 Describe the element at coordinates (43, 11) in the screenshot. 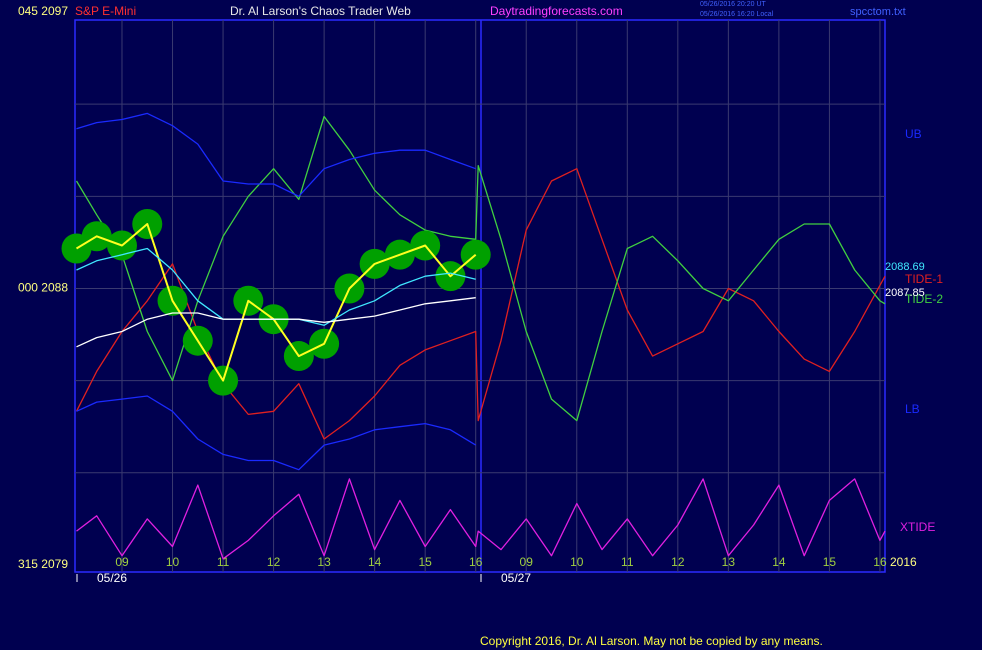

I see `y-tick-label: 045 2097` at that location.